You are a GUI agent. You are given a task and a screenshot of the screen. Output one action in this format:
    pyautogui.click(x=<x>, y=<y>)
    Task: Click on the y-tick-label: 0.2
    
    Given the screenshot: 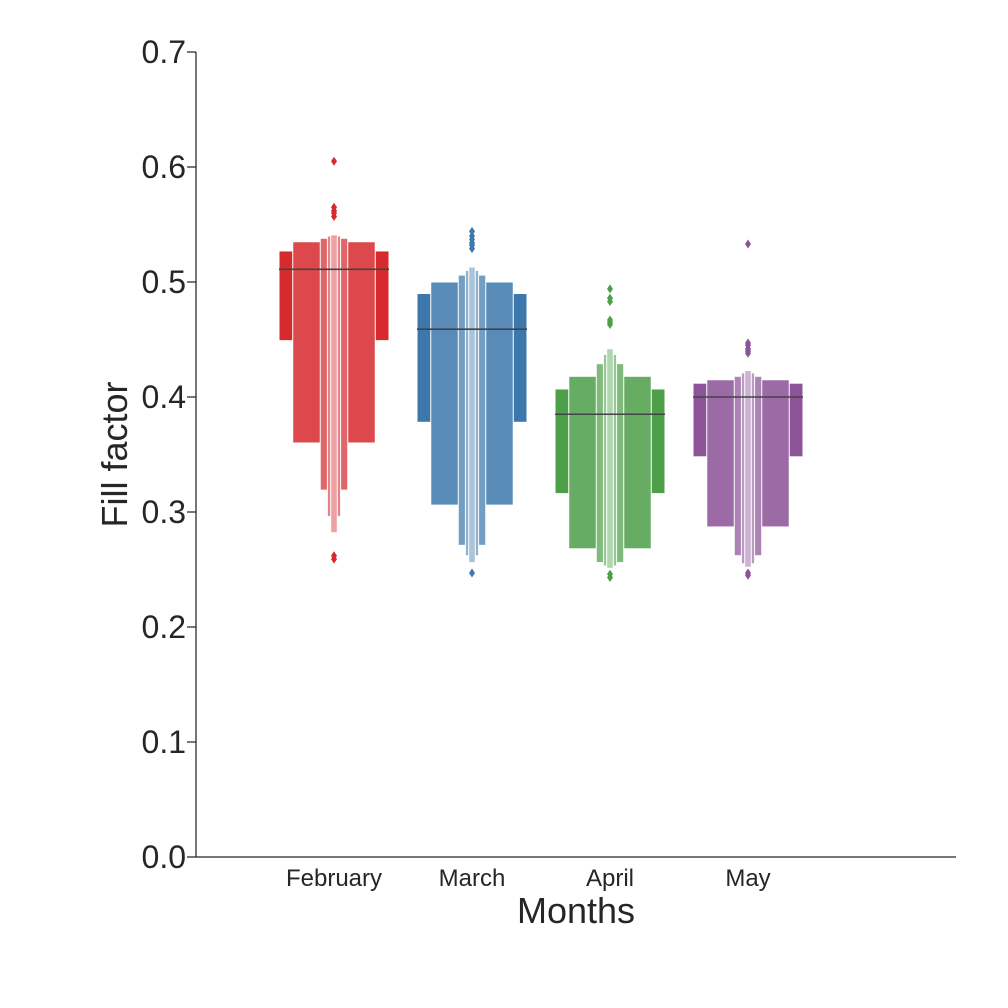 What is the action you would take?
    pyautogui.click(x=164, y=627)
    